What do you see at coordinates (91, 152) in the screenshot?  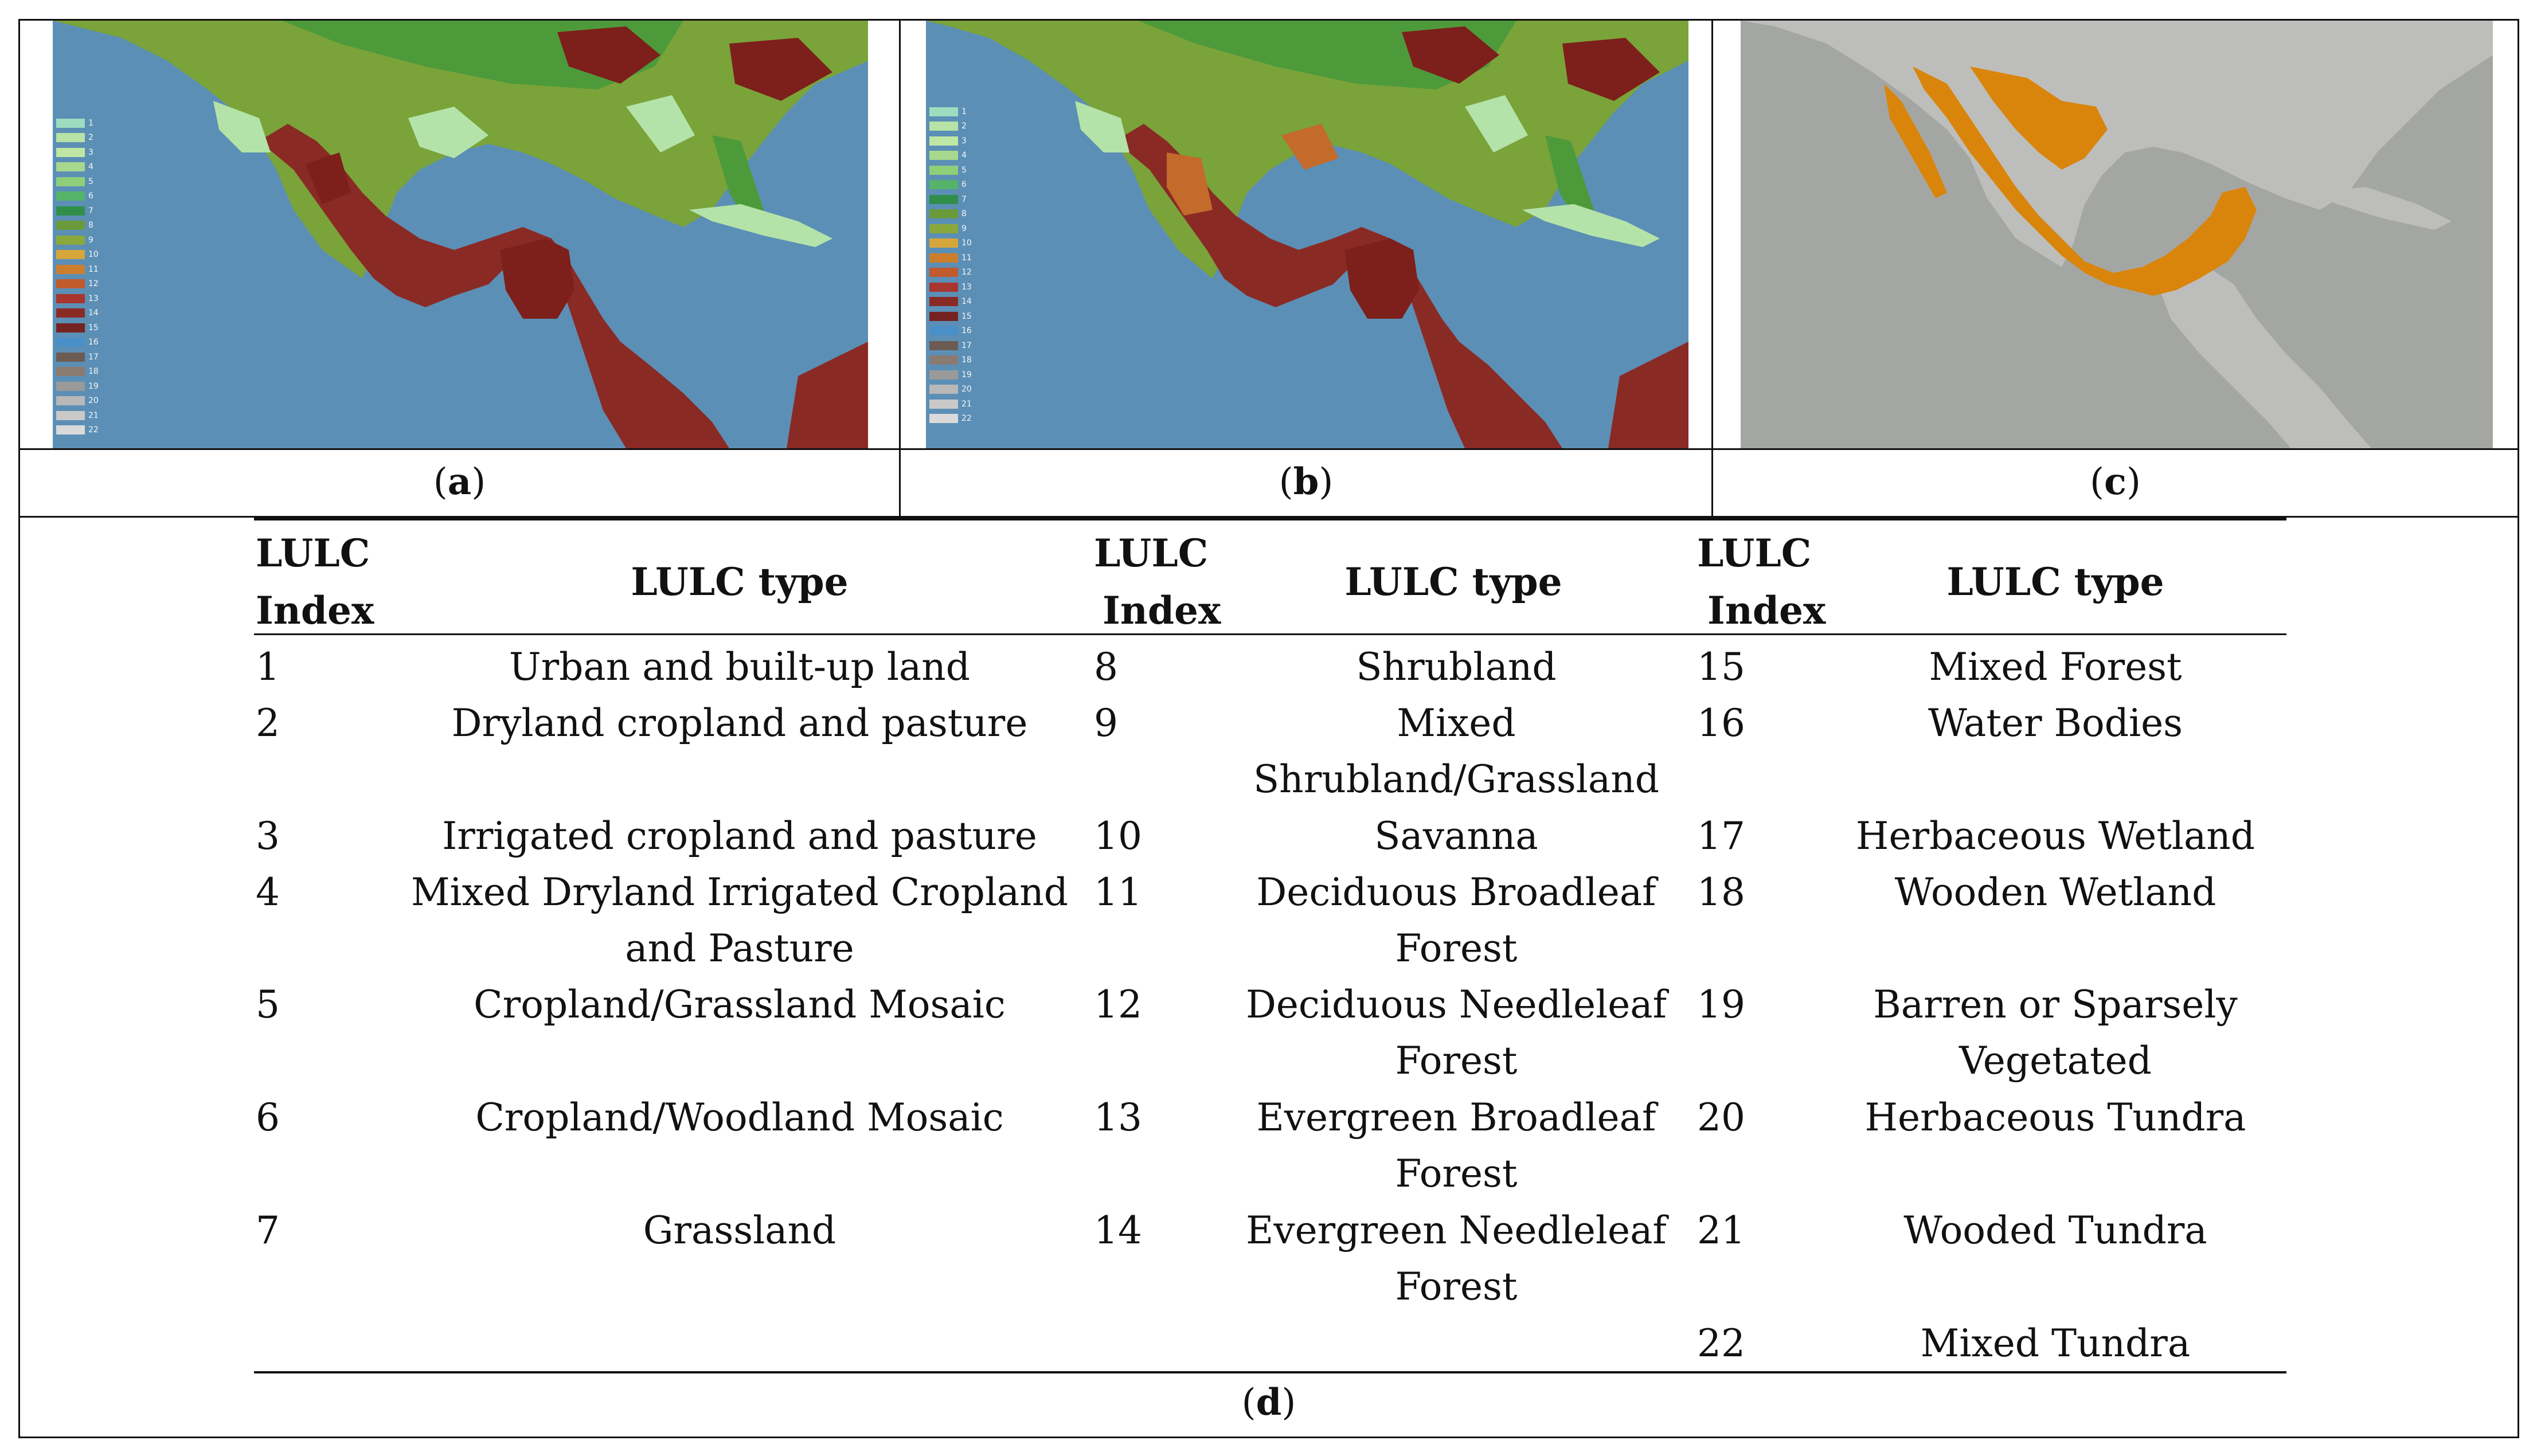 I see `legend-label: 3` at bounding box center [91, 152].